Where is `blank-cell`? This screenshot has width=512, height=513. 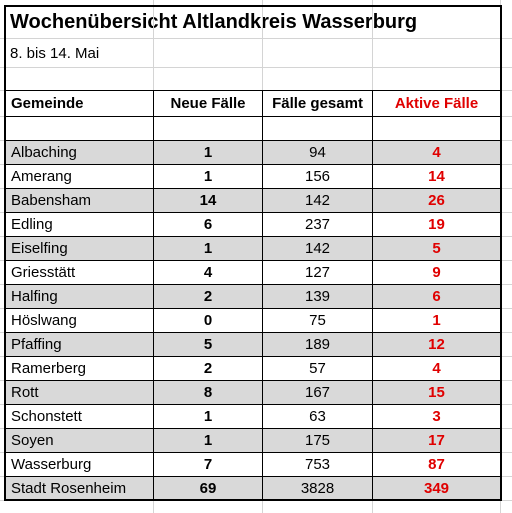 blank-cell is located at coordinates (317, 128).